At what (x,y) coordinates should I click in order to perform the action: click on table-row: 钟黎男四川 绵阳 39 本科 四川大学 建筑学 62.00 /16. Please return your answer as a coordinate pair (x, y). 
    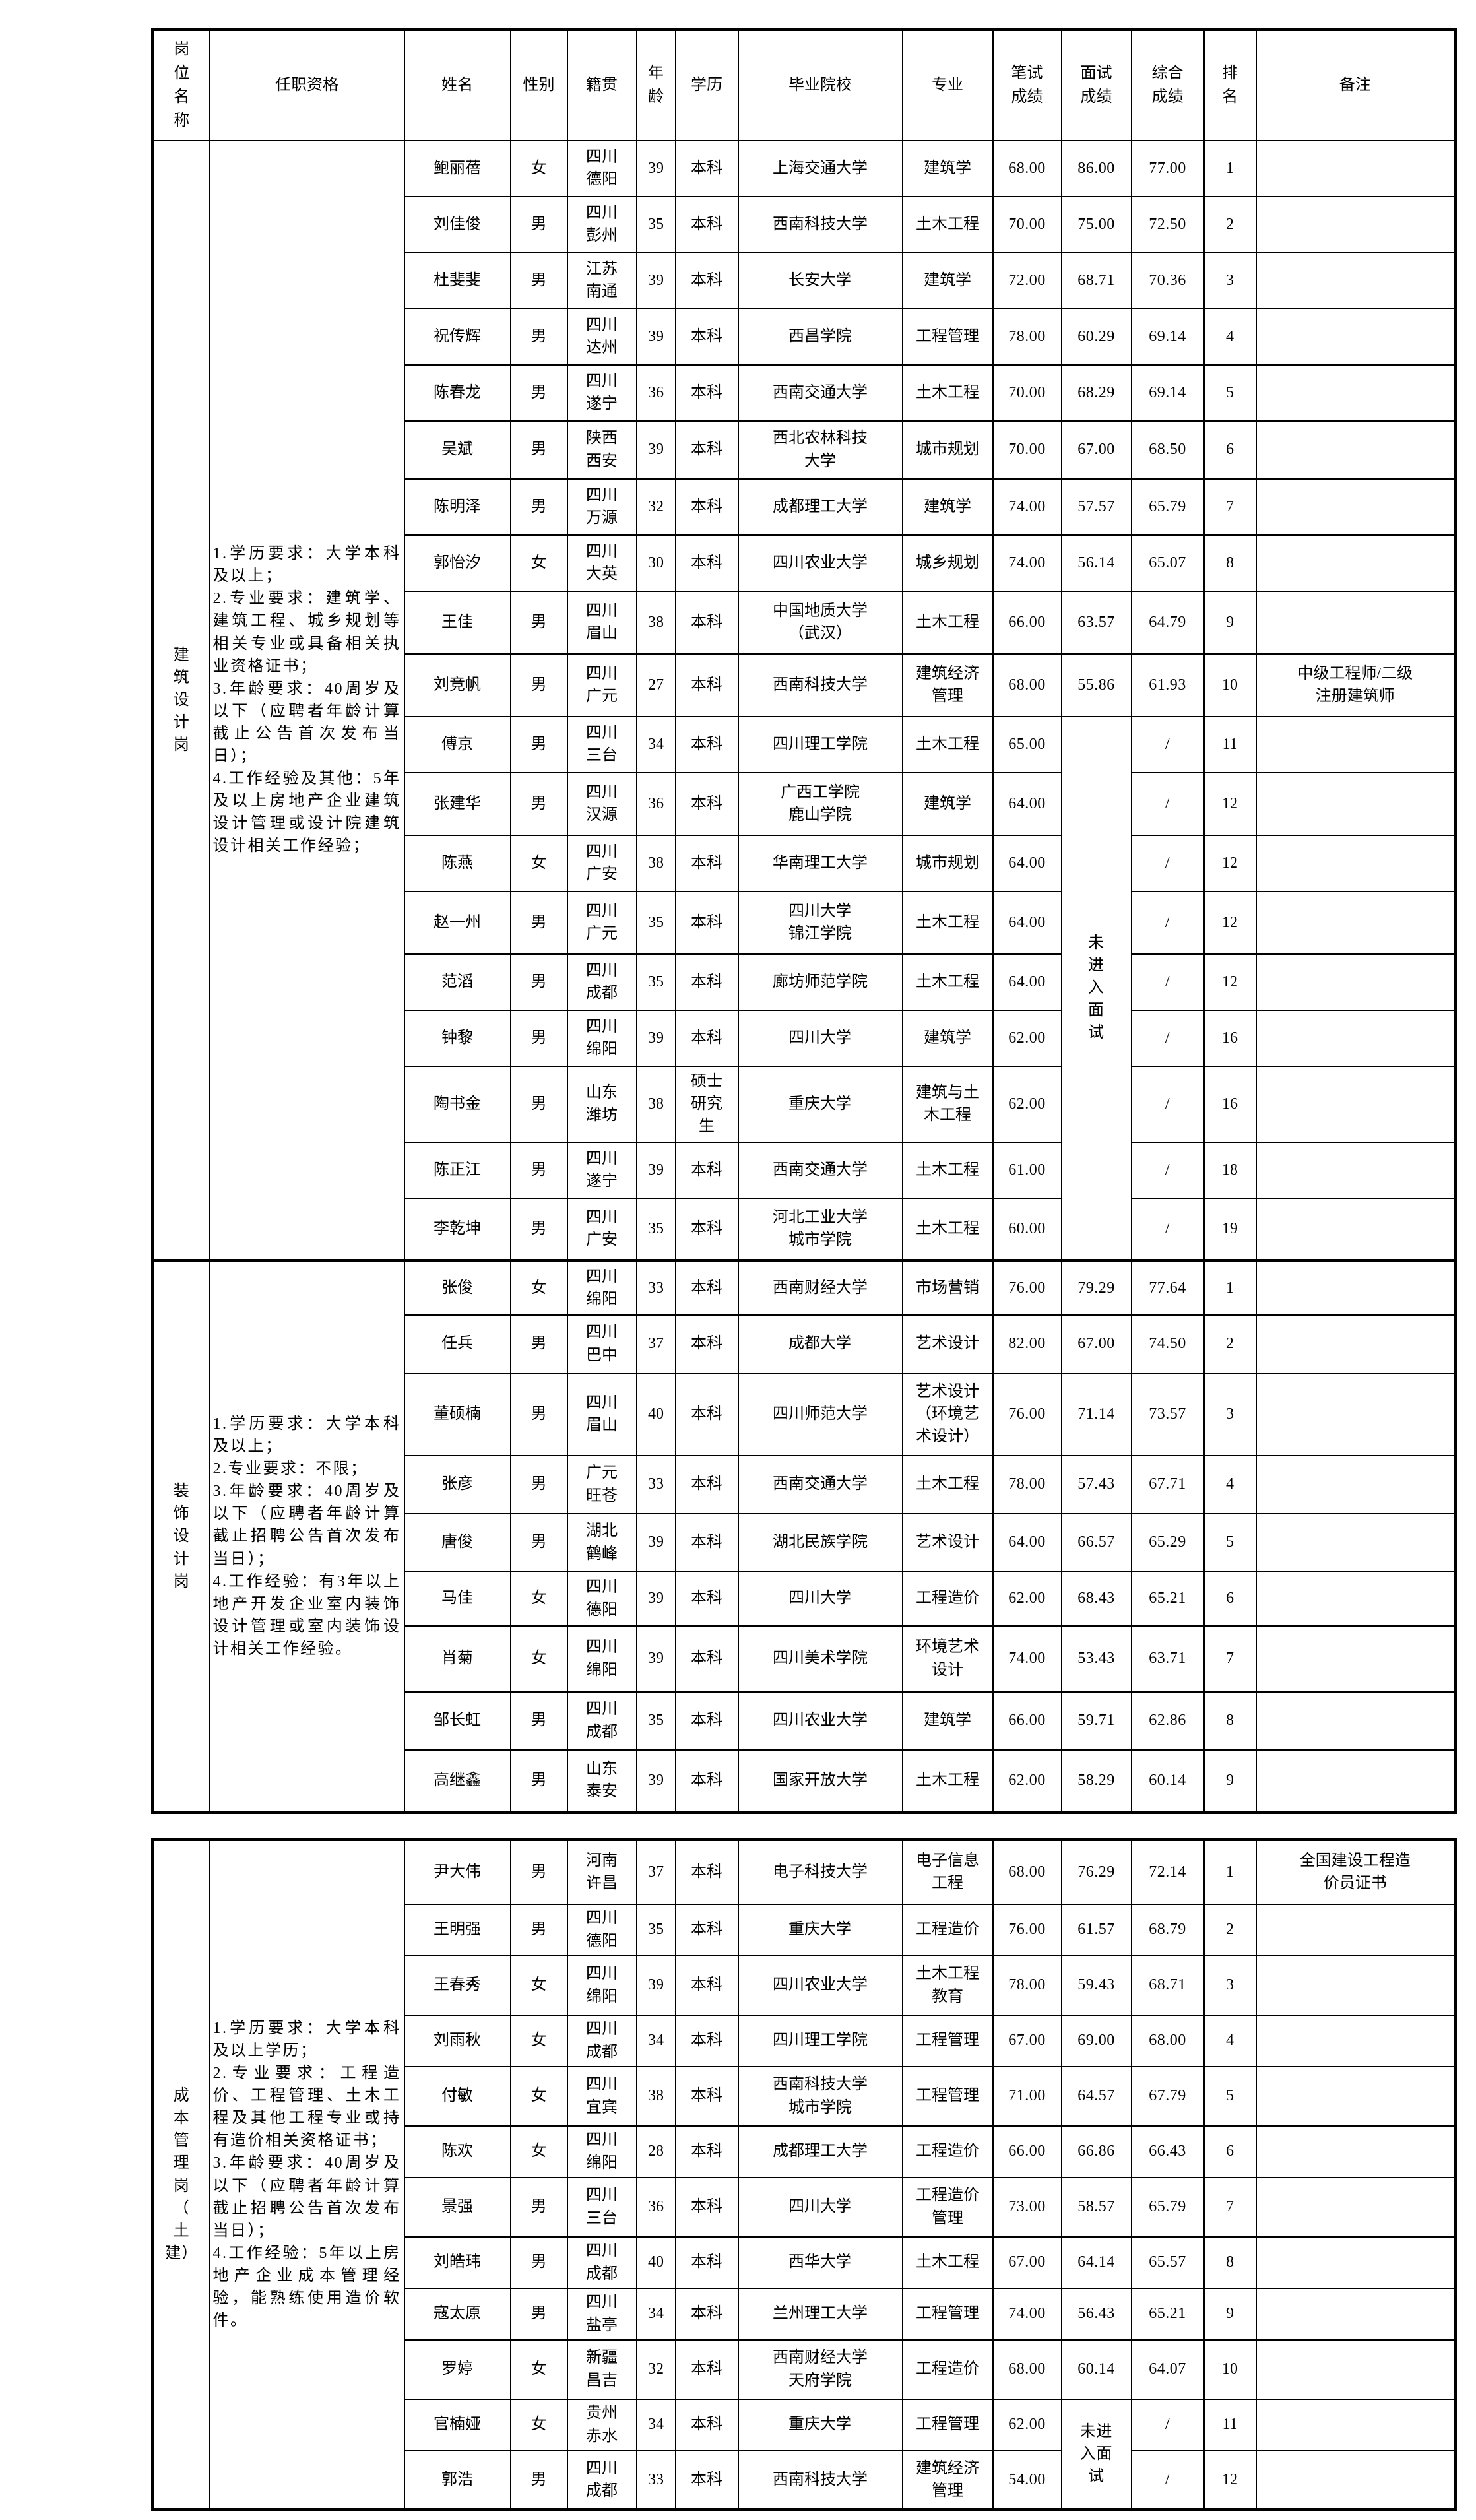
    Looking at the image, I should click on (804, 1038).